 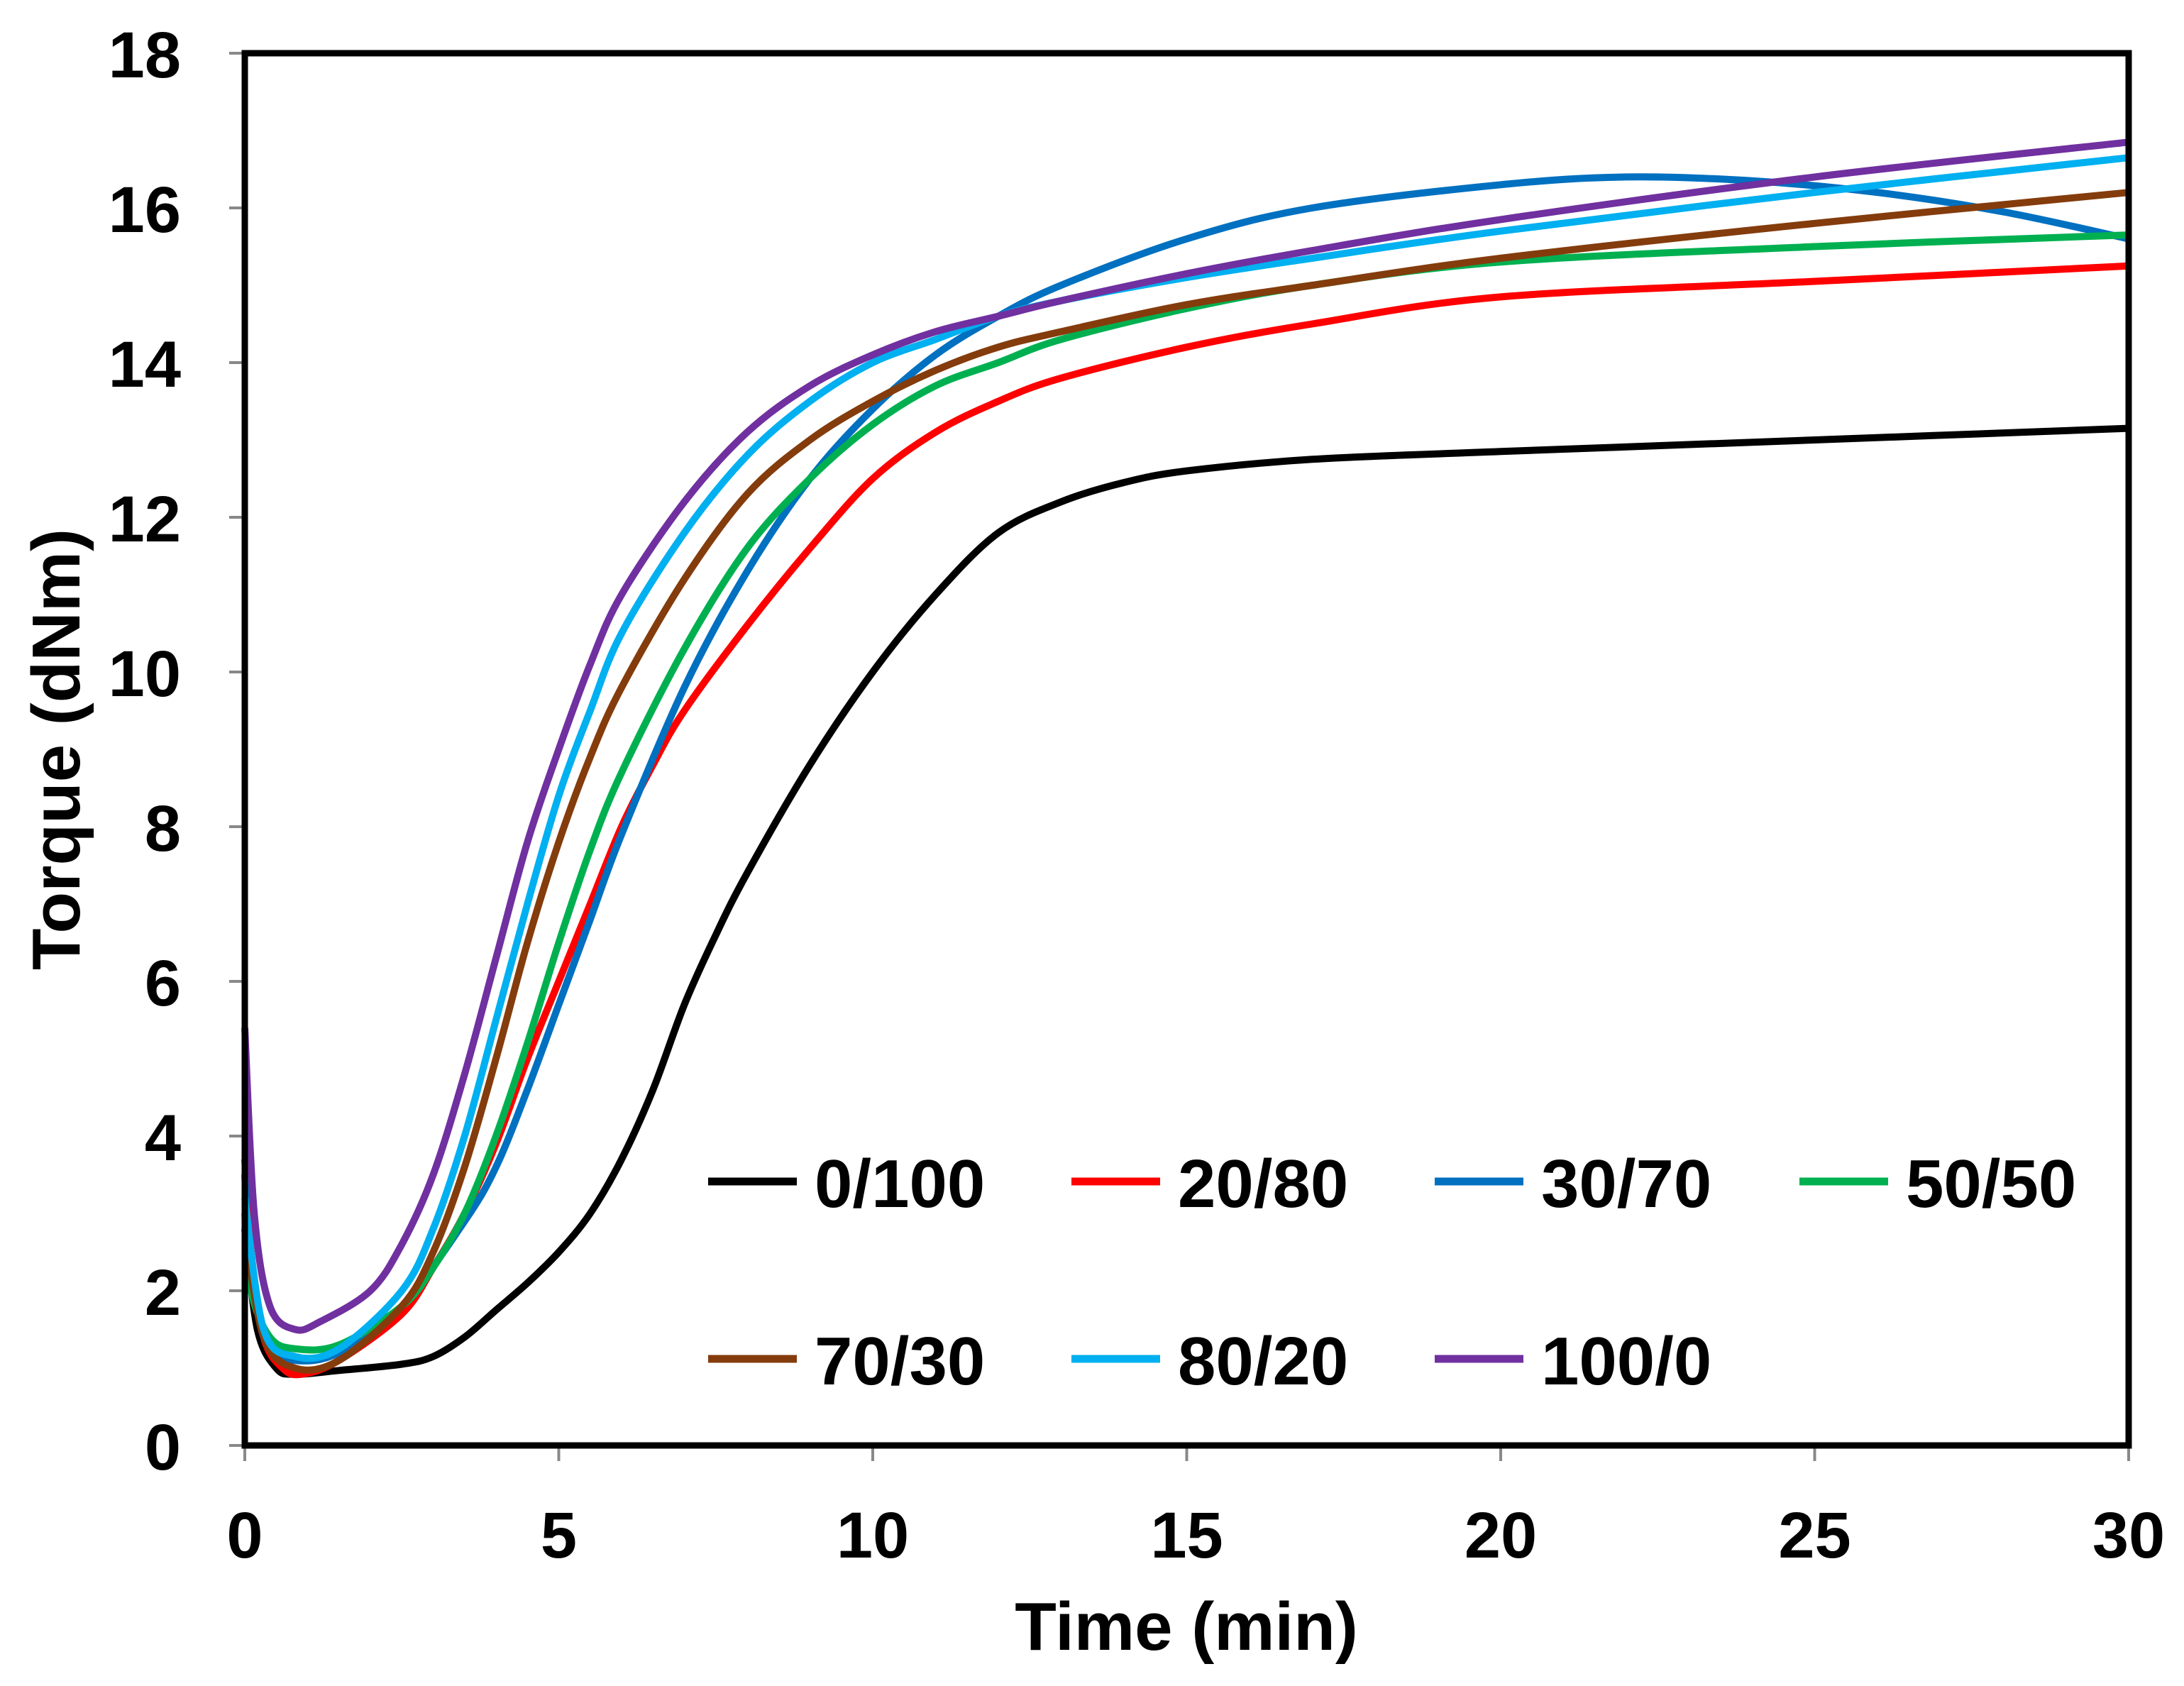 What do you see at coordinates (163, 983) in the screenshot?
I see `y-tick-label: 6` at bounding box center [163, 983].